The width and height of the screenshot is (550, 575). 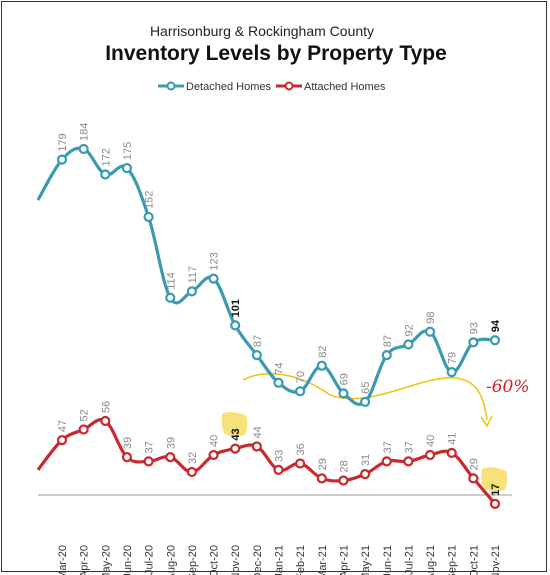 I want to click on attached-data-label: 17, so click(x=496, y=490).